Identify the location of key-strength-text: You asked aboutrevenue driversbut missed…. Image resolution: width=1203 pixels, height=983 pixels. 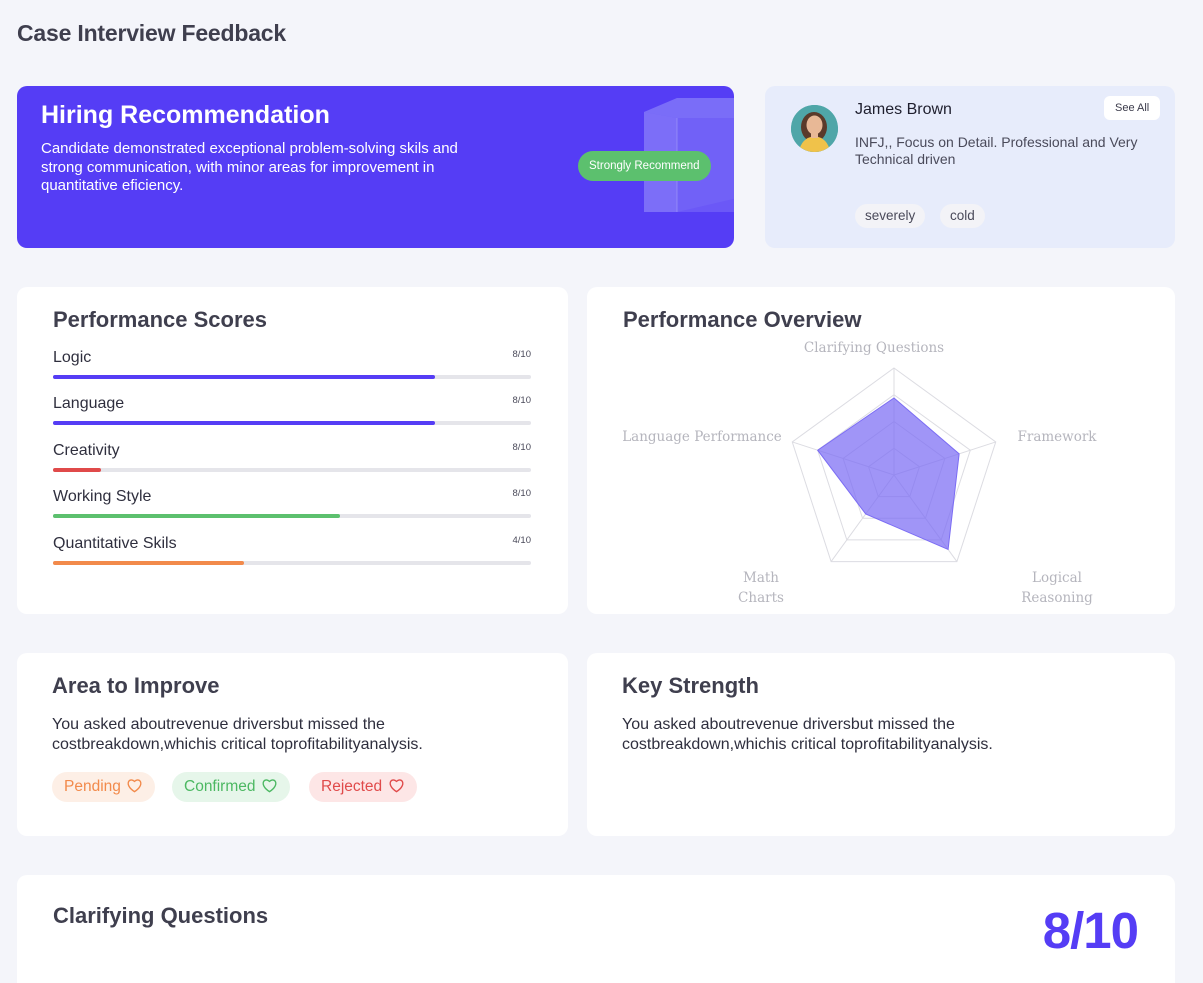
(807, 734).